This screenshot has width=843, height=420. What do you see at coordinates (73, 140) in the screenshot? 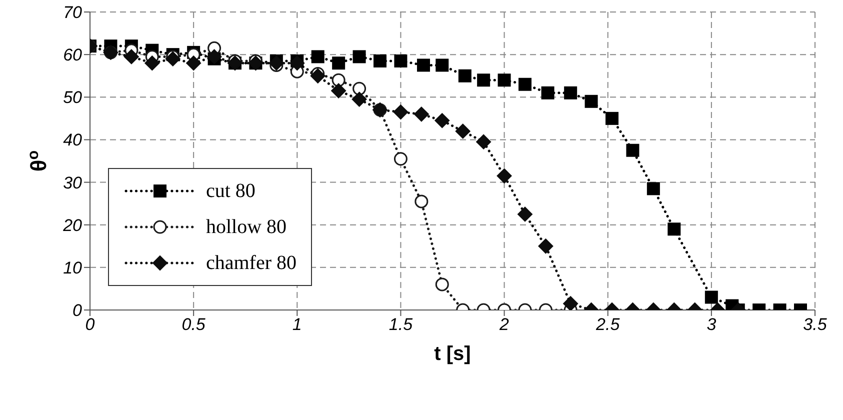
I see `y-tick-label: 40` at bounding box center [73, 140].